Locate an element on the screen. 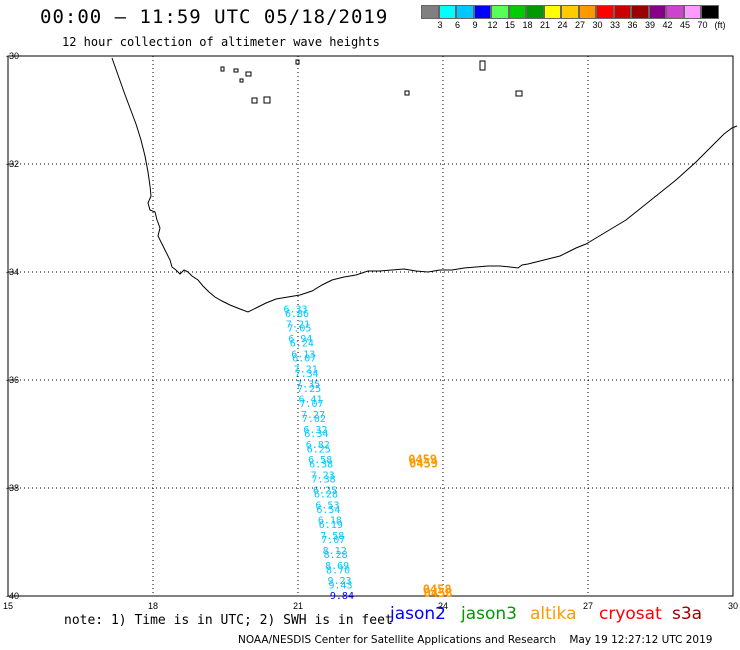  swh-label: 6.94 is located at coordinates (300, 339).